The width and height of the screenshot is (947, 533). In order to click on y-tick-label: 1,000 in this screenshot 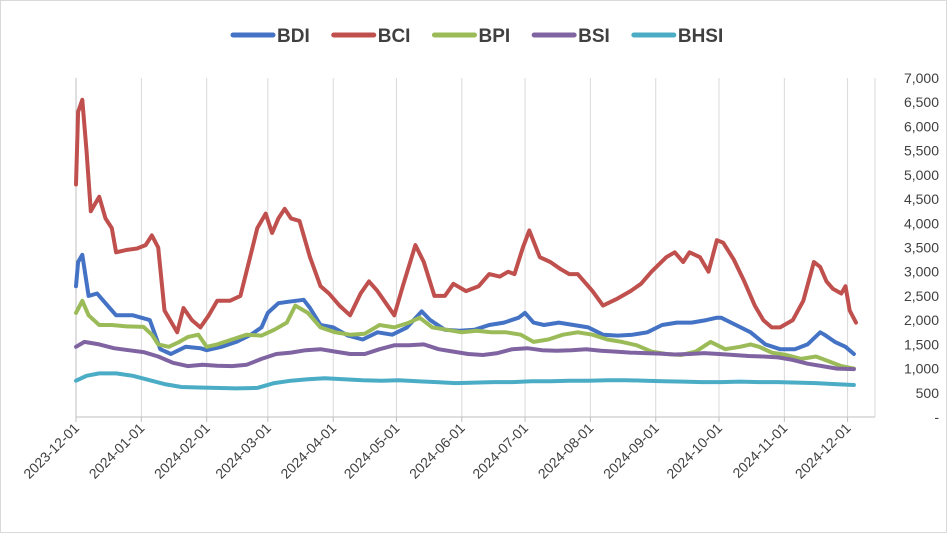, I will do `click(921, 369)`.